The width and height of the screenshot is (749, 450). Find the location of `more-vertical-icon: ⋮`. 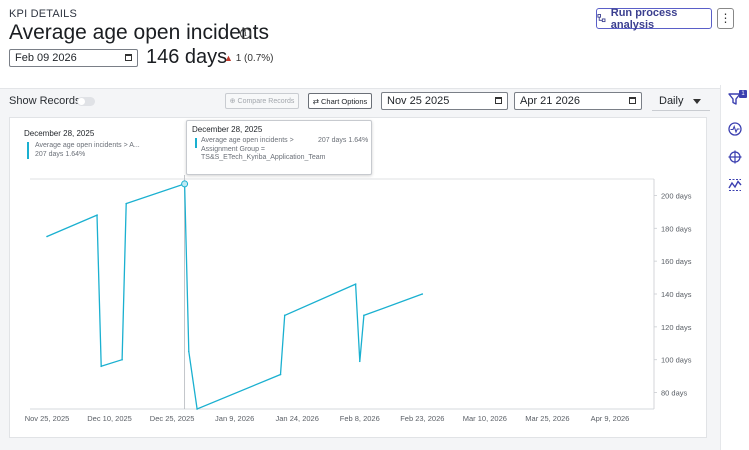

more-vertical-icon: ⋮ is located at coordinates (725, 18).